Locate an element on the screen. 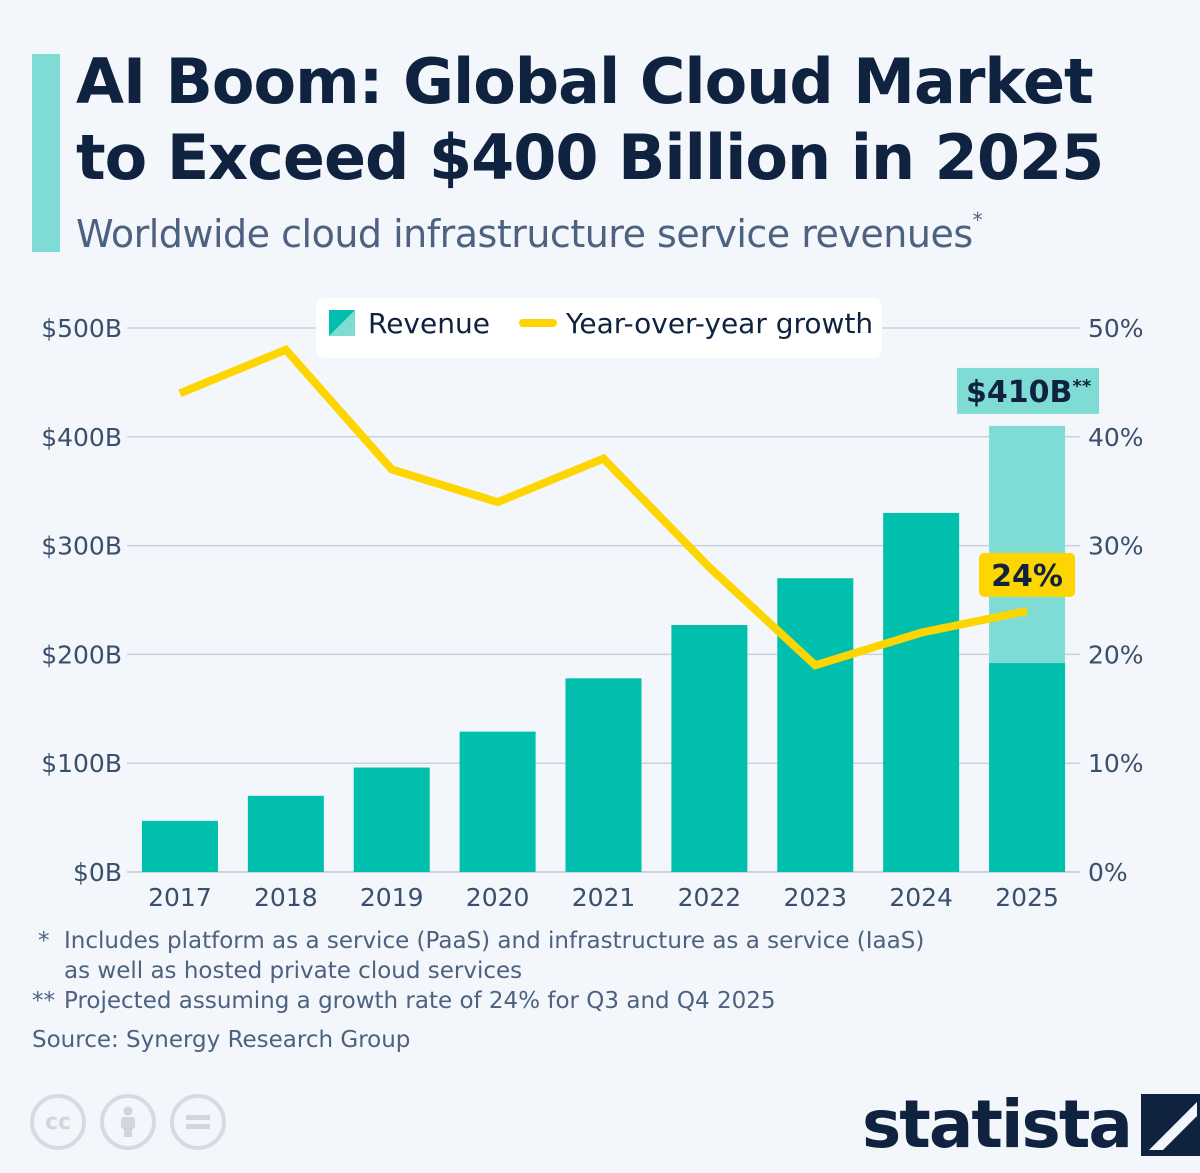  left-axis-tick-label: $400B is located at coordinates (81, 437).